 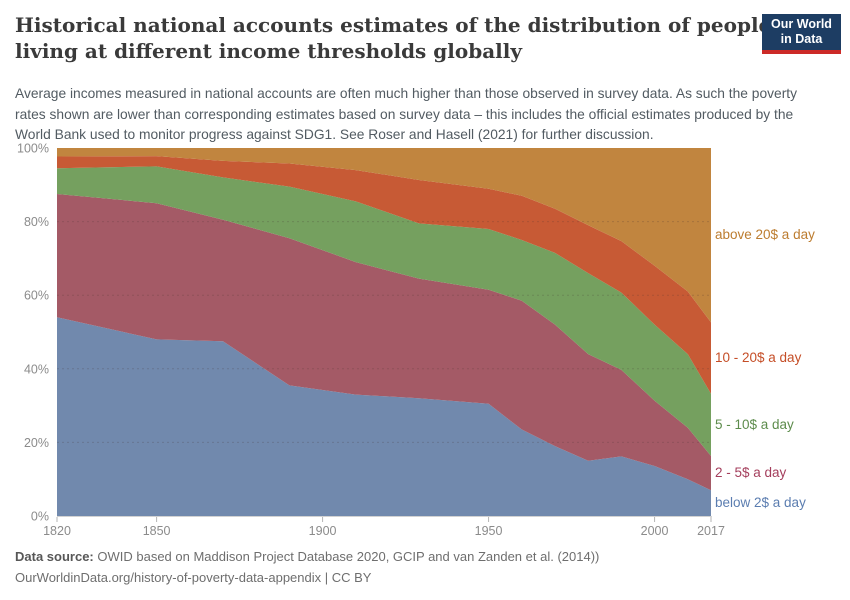 What do you see at coordinates (760, 503) in the screenshot?
I see `legend-label-below-2-a-day: below 2$ a day` at bounding box center [760, 503].